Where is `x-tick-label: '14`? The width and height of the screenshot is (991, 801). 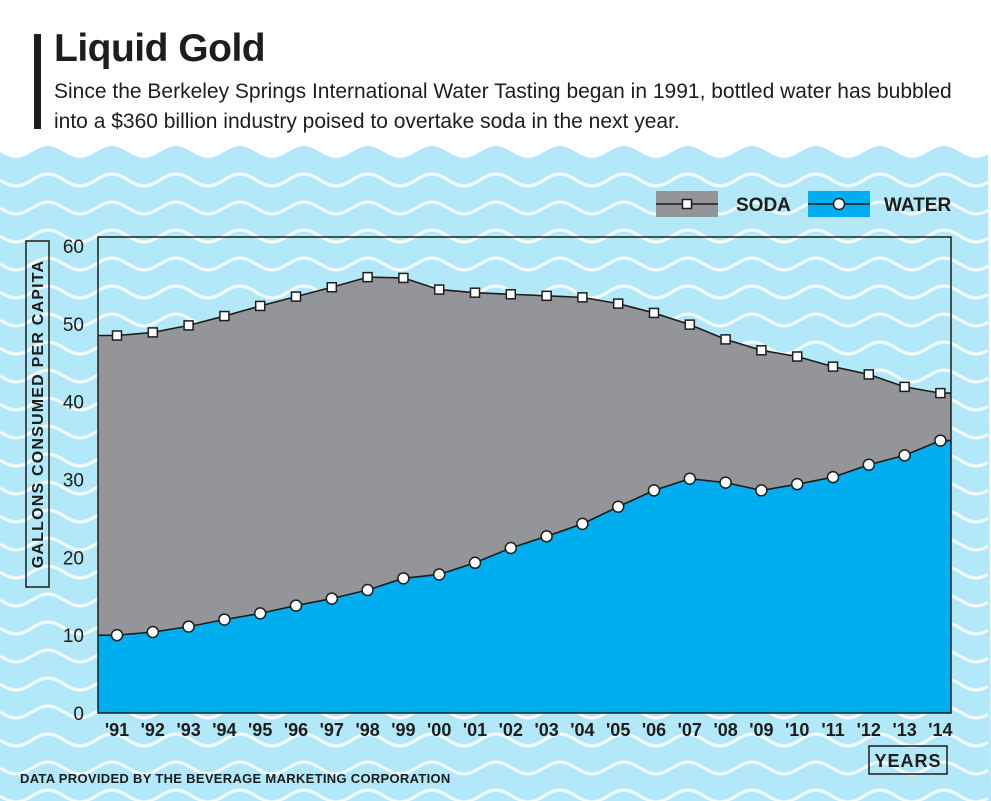
x-tick-label: '14 is located at coordinates (940, 730).